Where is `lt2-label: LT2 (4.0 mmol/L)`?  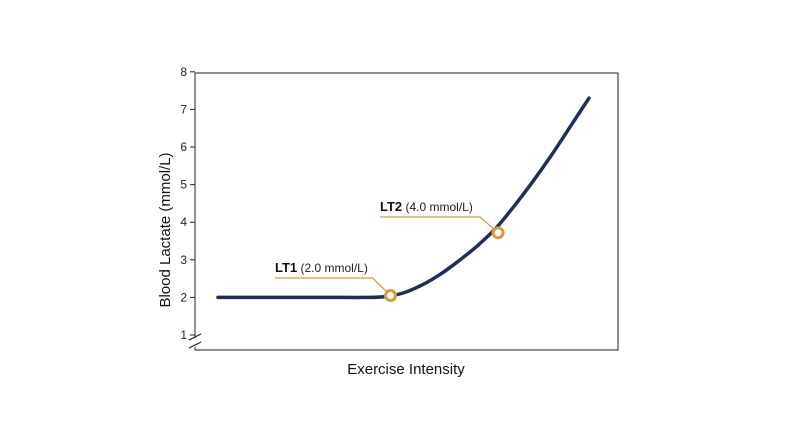
lt2-label: LT2 (4.0 mmol/L) is located at coordinates (426, 206).